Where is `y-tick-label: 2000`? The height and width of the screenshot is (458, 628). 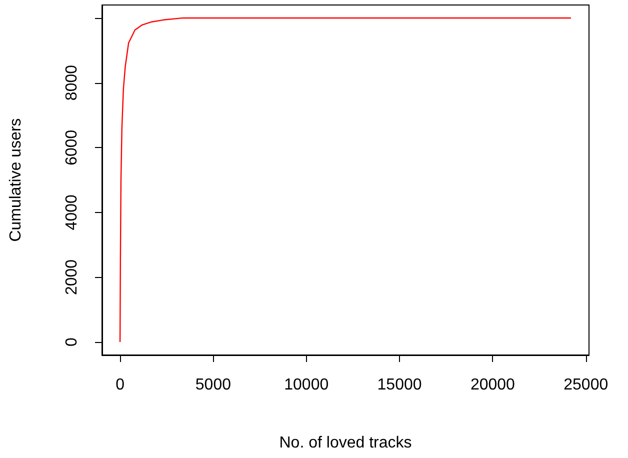 y-tick-label: 2000 is located at coordinates (72, 277).